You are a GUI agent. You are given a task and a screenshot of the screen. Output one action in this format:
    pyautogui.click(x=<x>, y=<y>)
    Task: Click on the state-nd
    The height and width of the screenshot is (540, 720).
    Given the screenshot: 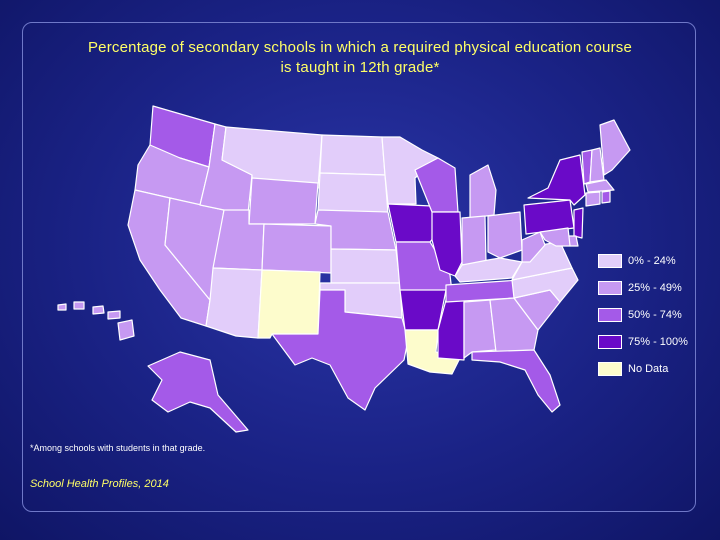 What is the action you would take?
    pyautogui.click(x=352, y=155)
    